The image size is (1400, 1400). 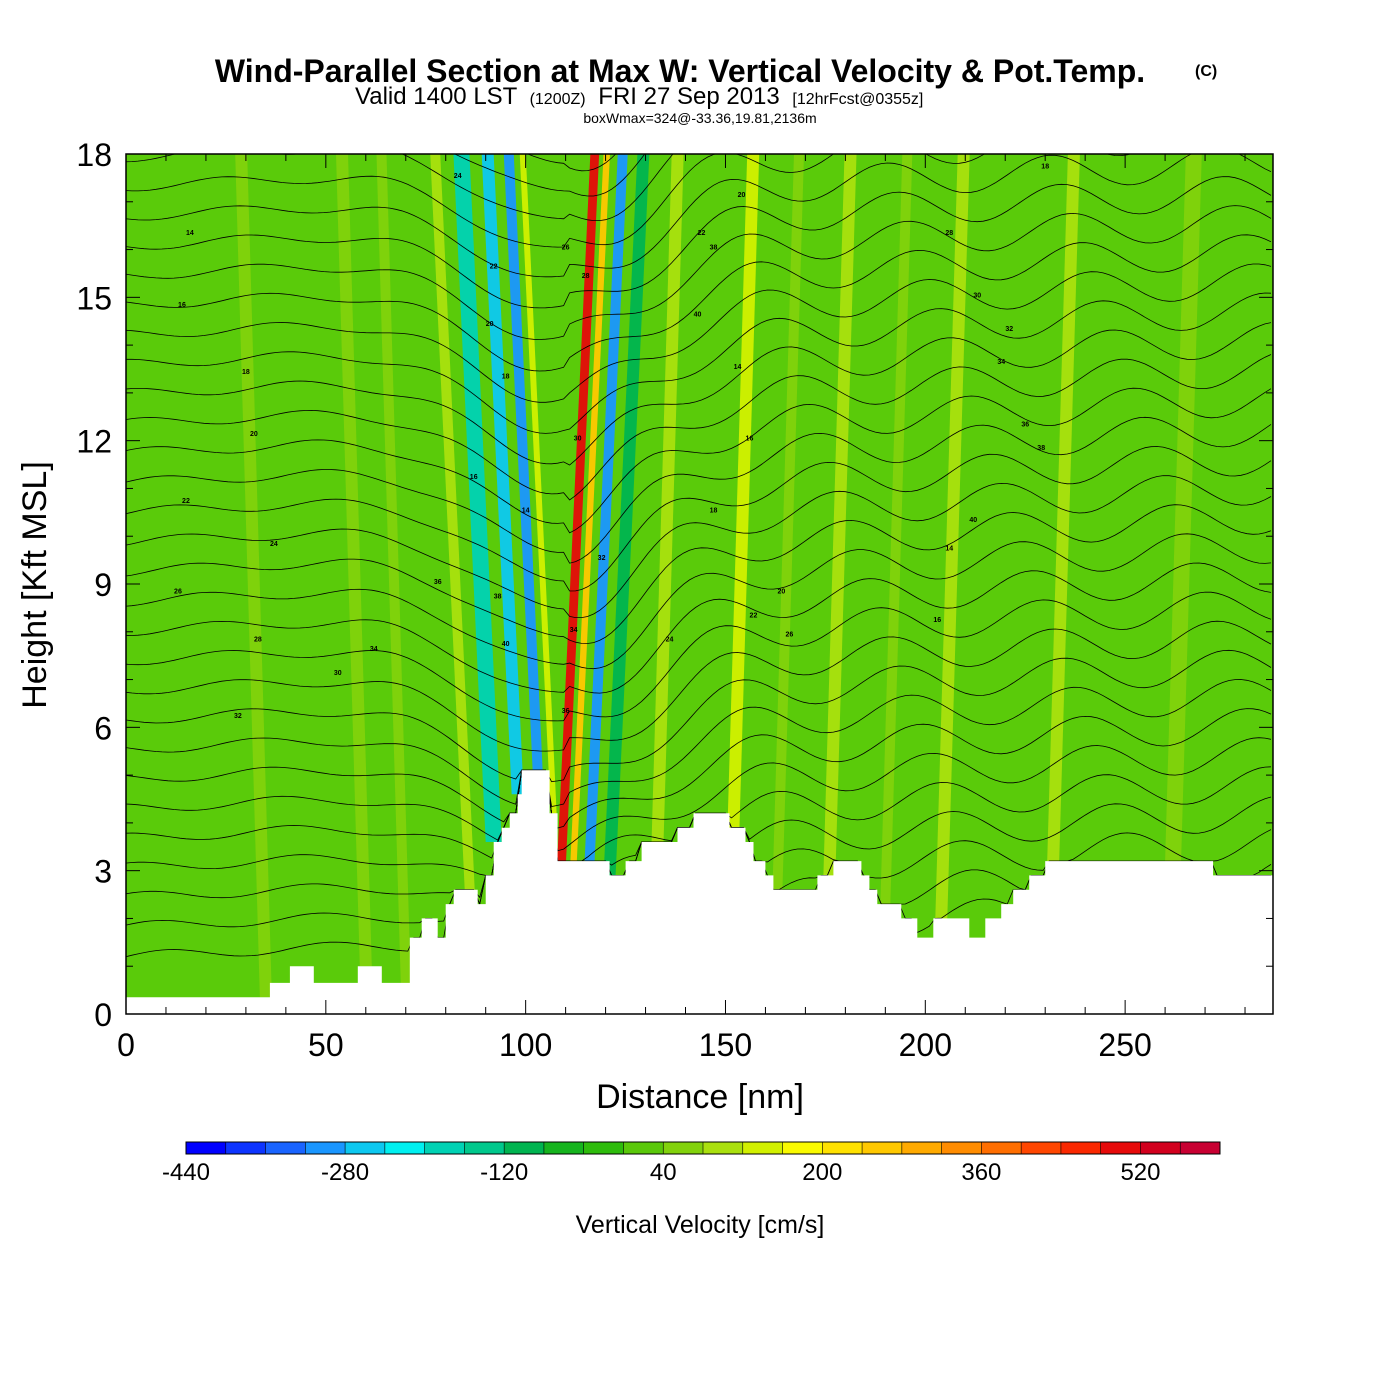 I want to click on contour-label-0: 14, so click(x=190, y=233).